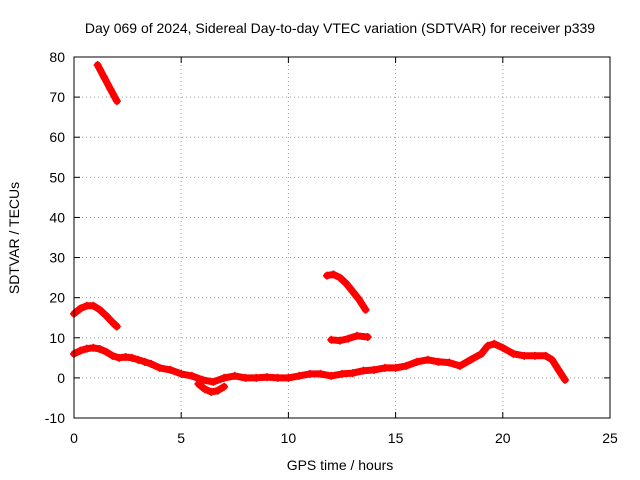 The height and width of the screenshot is (480, 640). I want to click on x-tick-label: 5, so click(181, 438).